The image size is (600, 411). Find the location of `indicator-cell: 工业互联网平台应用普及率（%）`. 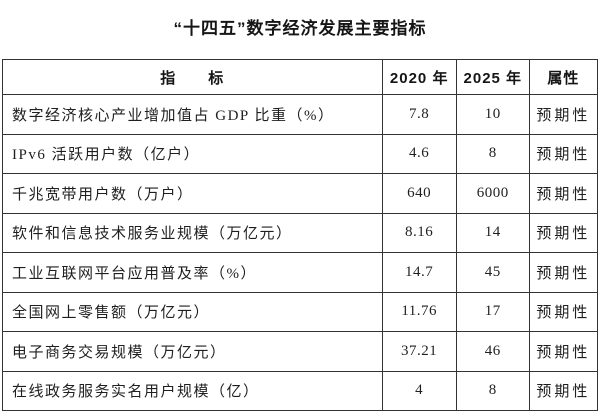

indicator-cell: 工业互联网平台应用普及率（%） is located at coordinates (192, 272).